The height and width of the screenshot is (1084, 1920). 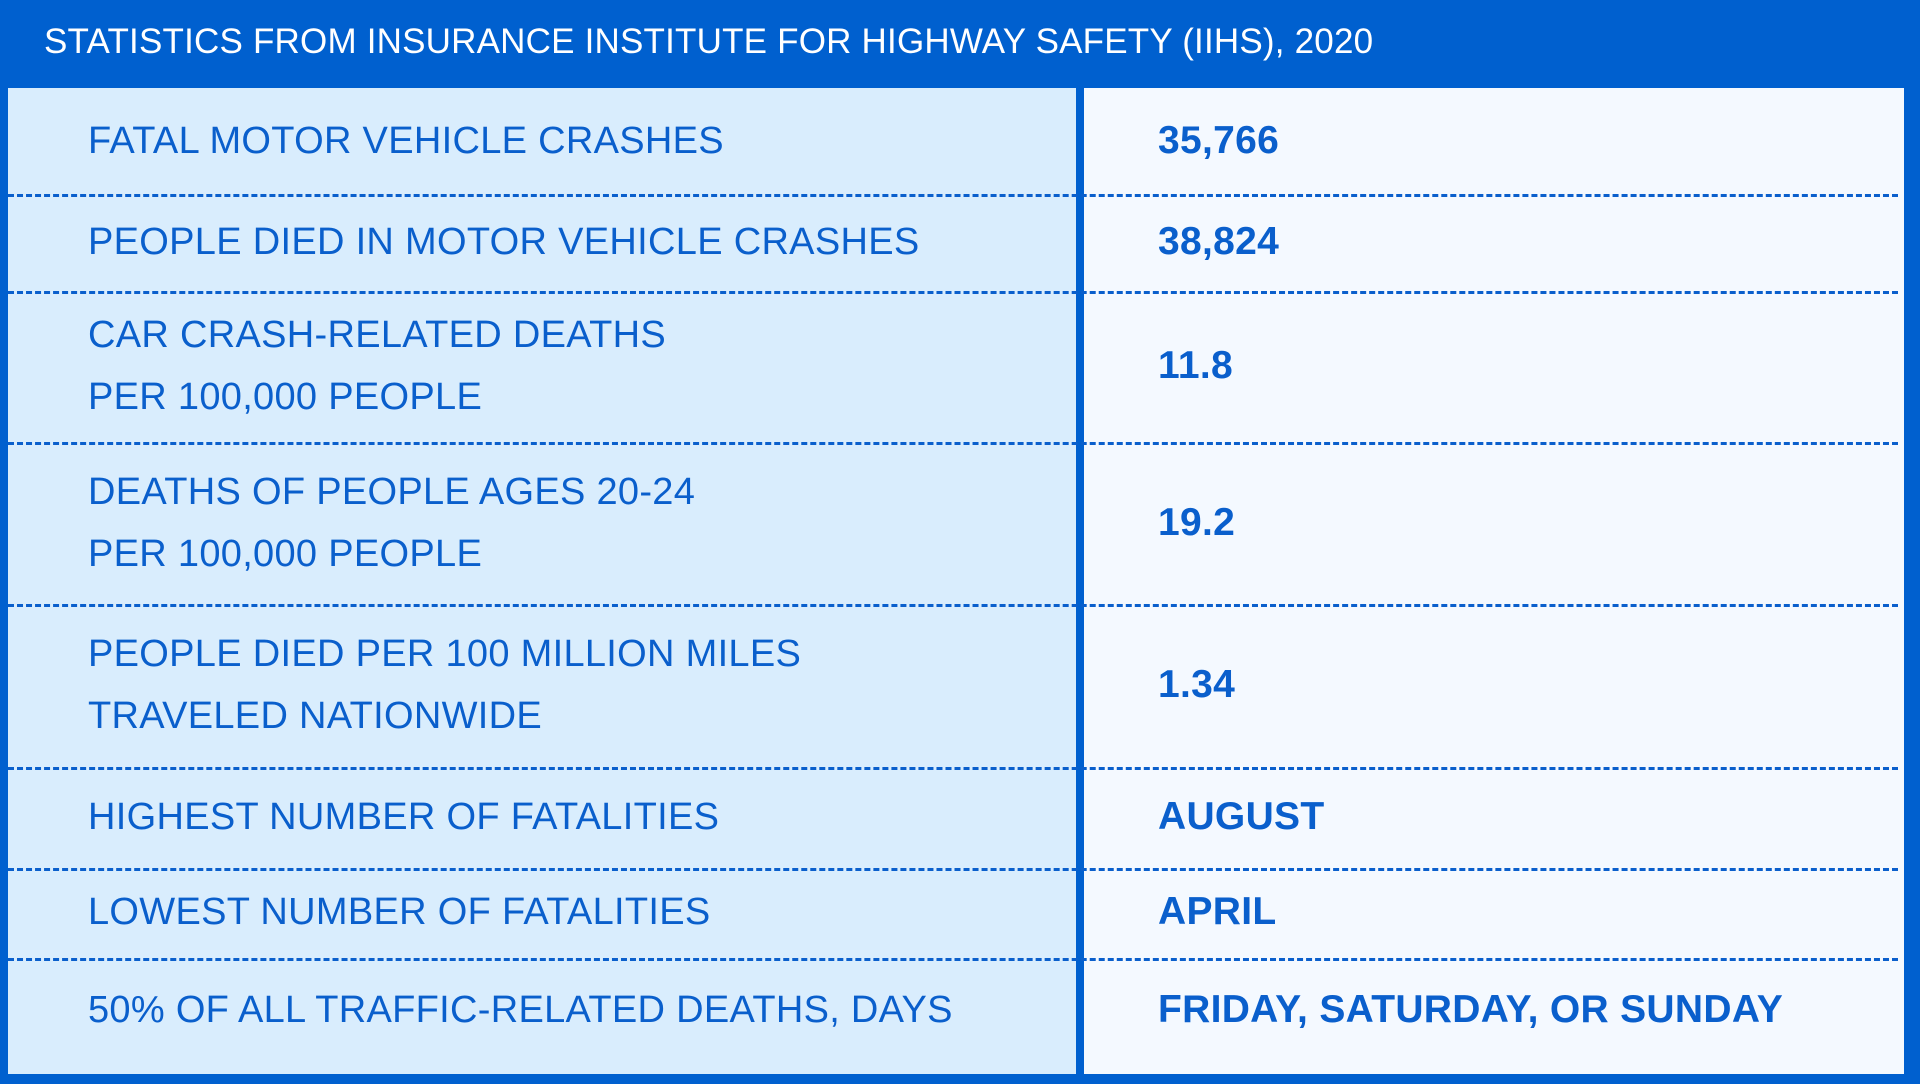 What do you see at coordinates (1494, 523) in the screenshot?
I see `table-row-value: 19.2` at bounding box center [1494, 523].